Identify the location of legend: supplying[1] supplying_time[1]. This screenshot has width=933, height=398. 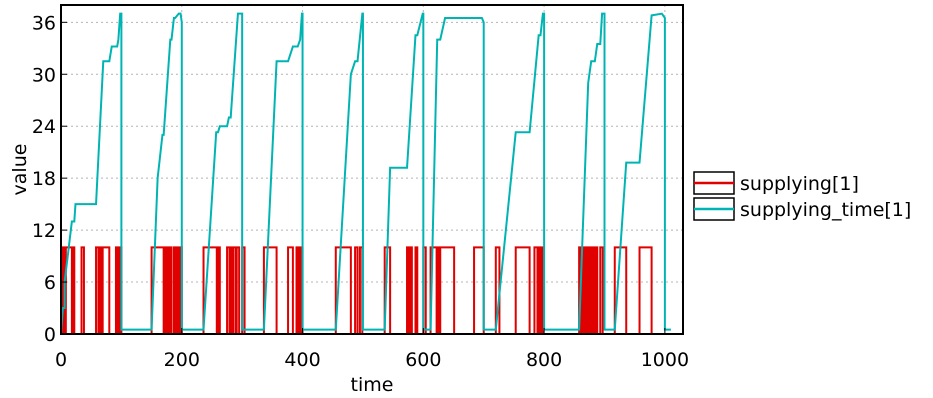
(802, 196).